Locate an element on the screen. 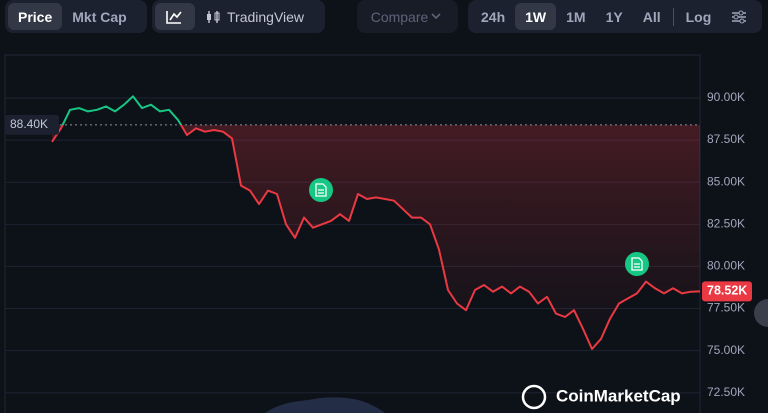  volume-shape is located at coordinates (325, 405).